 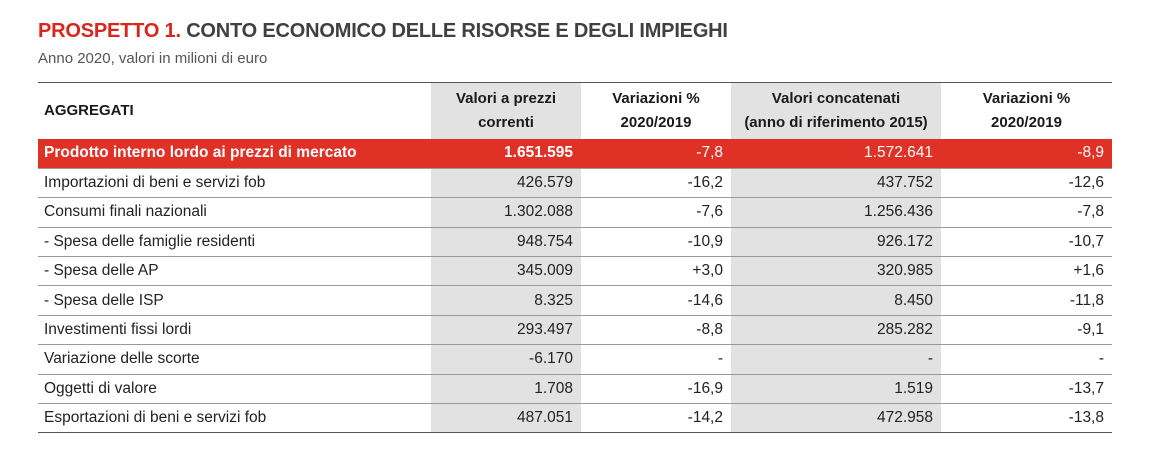 I want to click on cell-variazione-correnti: -7,8, so click(x=656, y=154).